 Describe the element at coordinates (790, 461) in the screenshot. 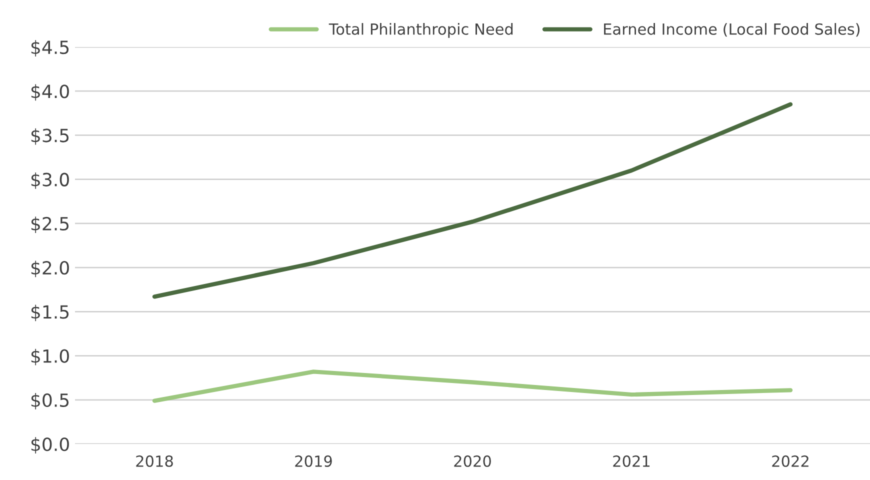

I see `x-tick-label: 2022` at that location.